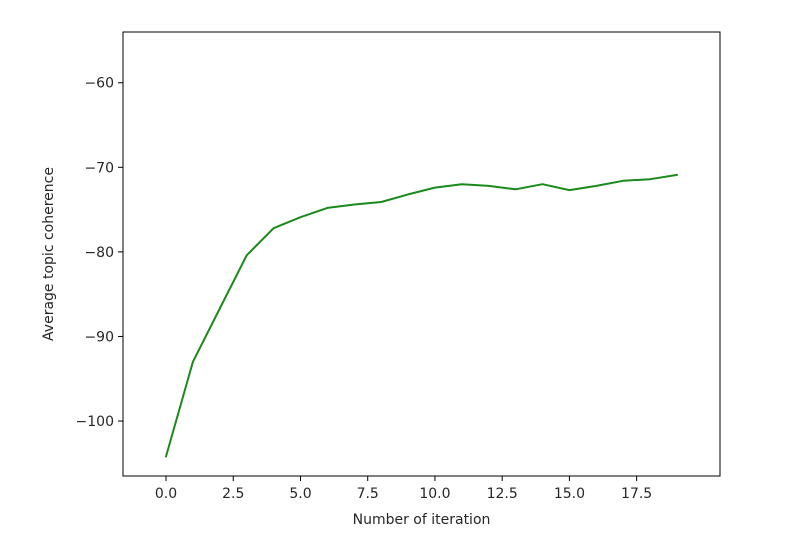  I want to click on x-tick-label: 12.5, so click(502, 494).